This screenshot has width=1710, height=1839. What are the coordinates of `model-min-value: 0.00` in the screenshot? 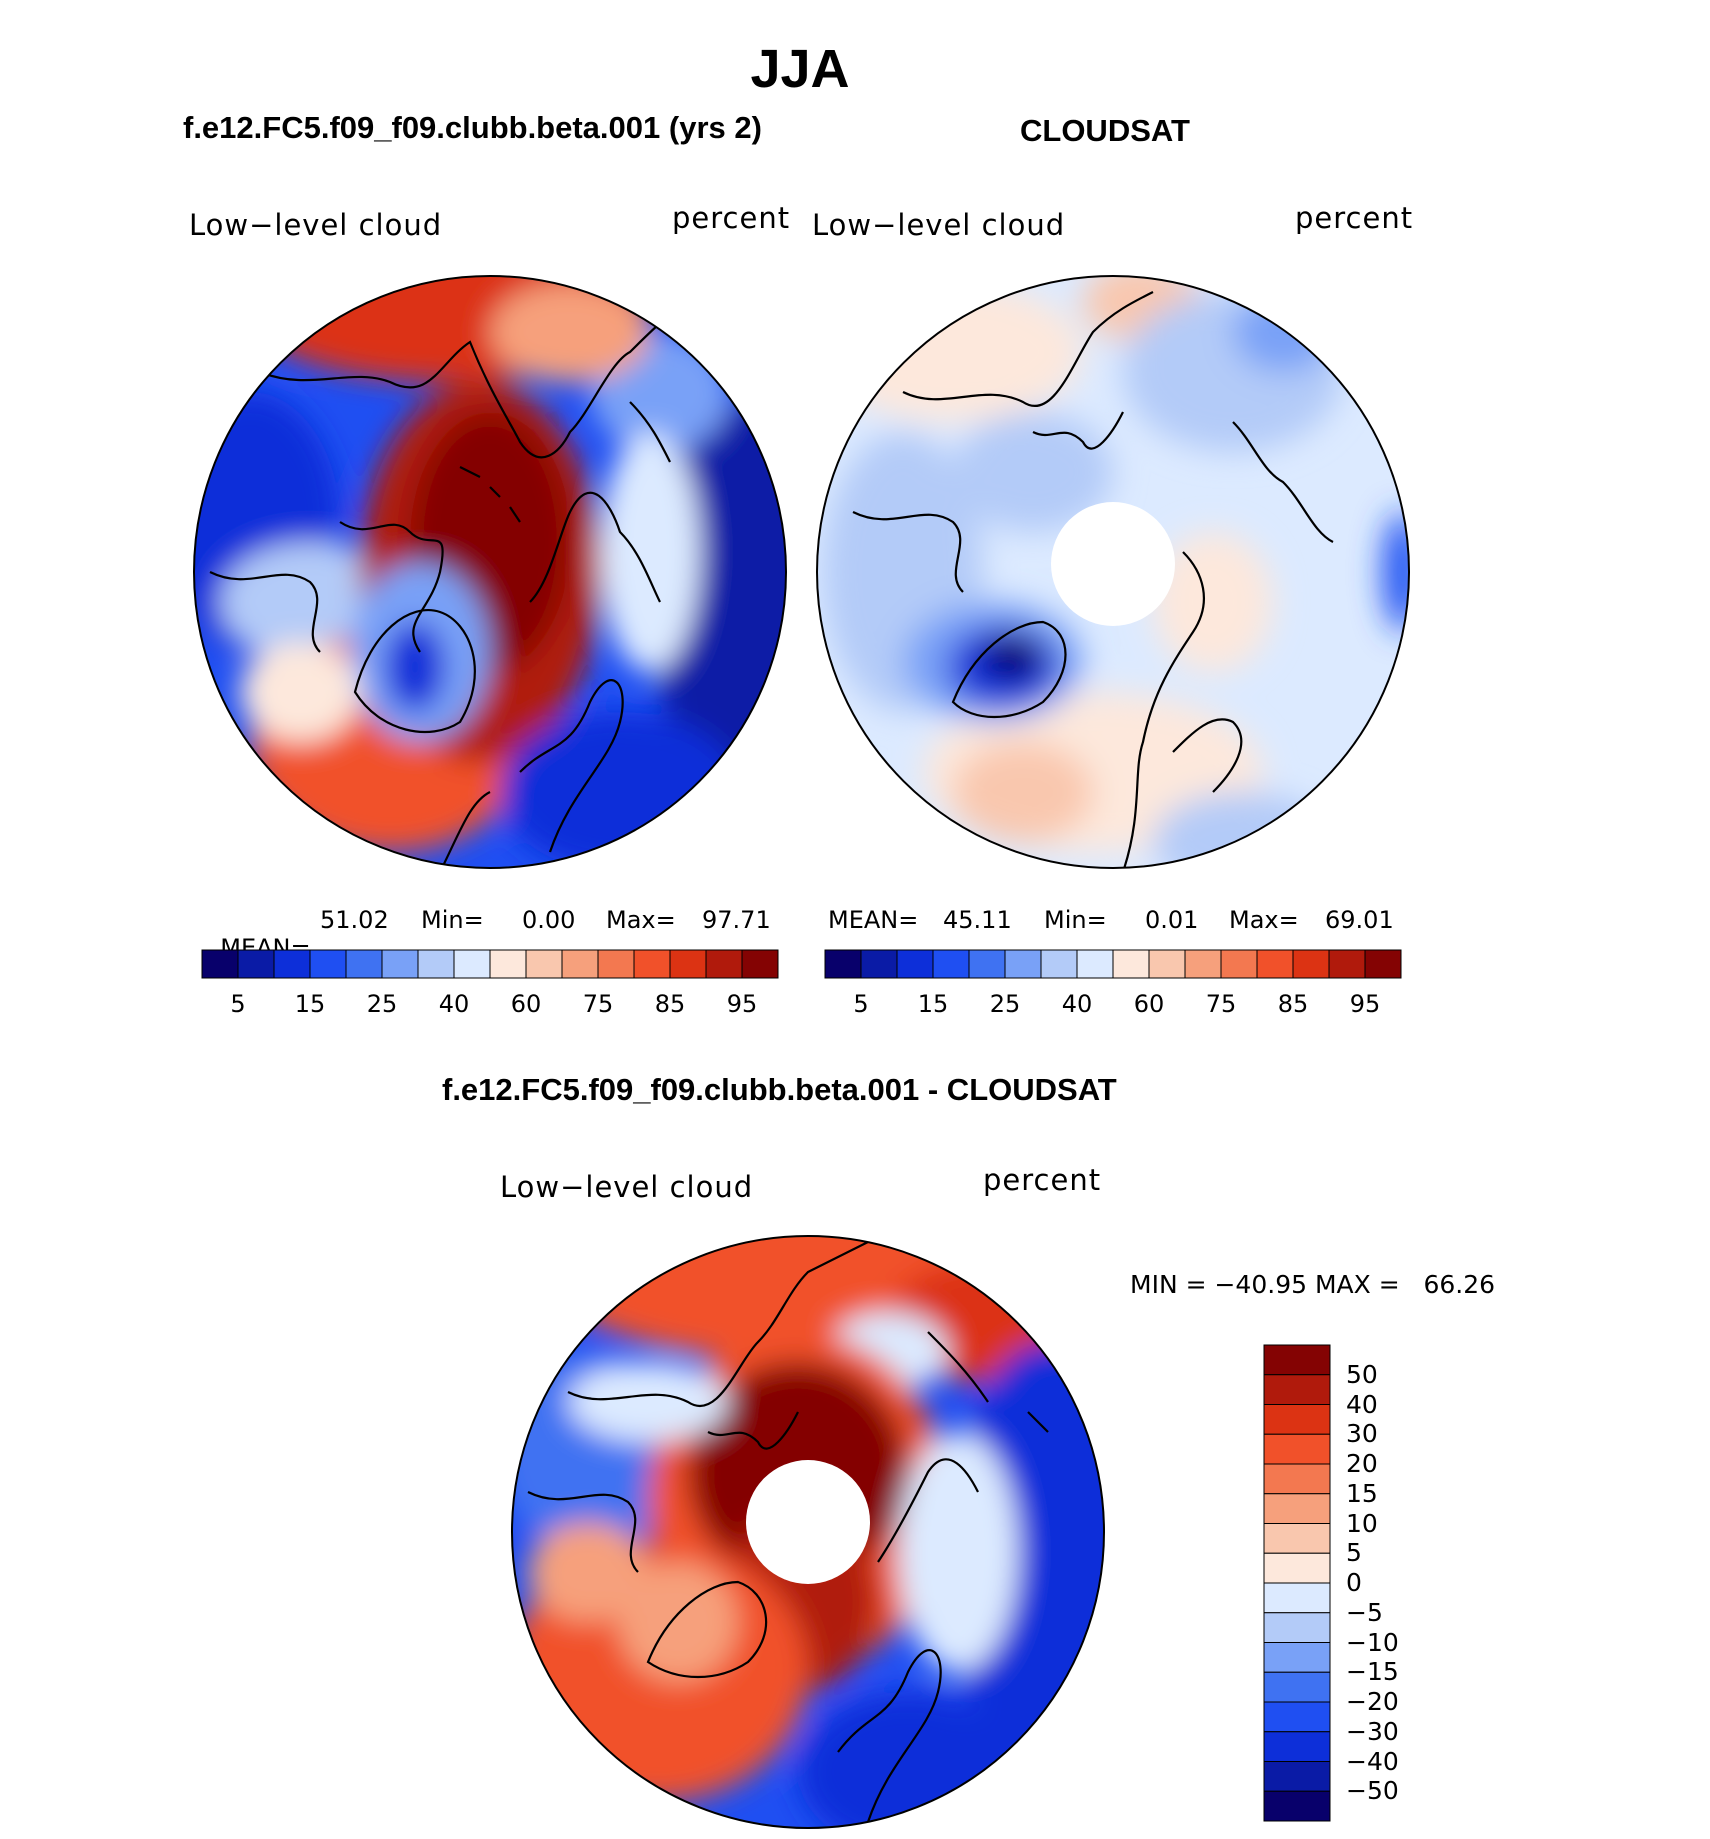 It's located at (549, 920).